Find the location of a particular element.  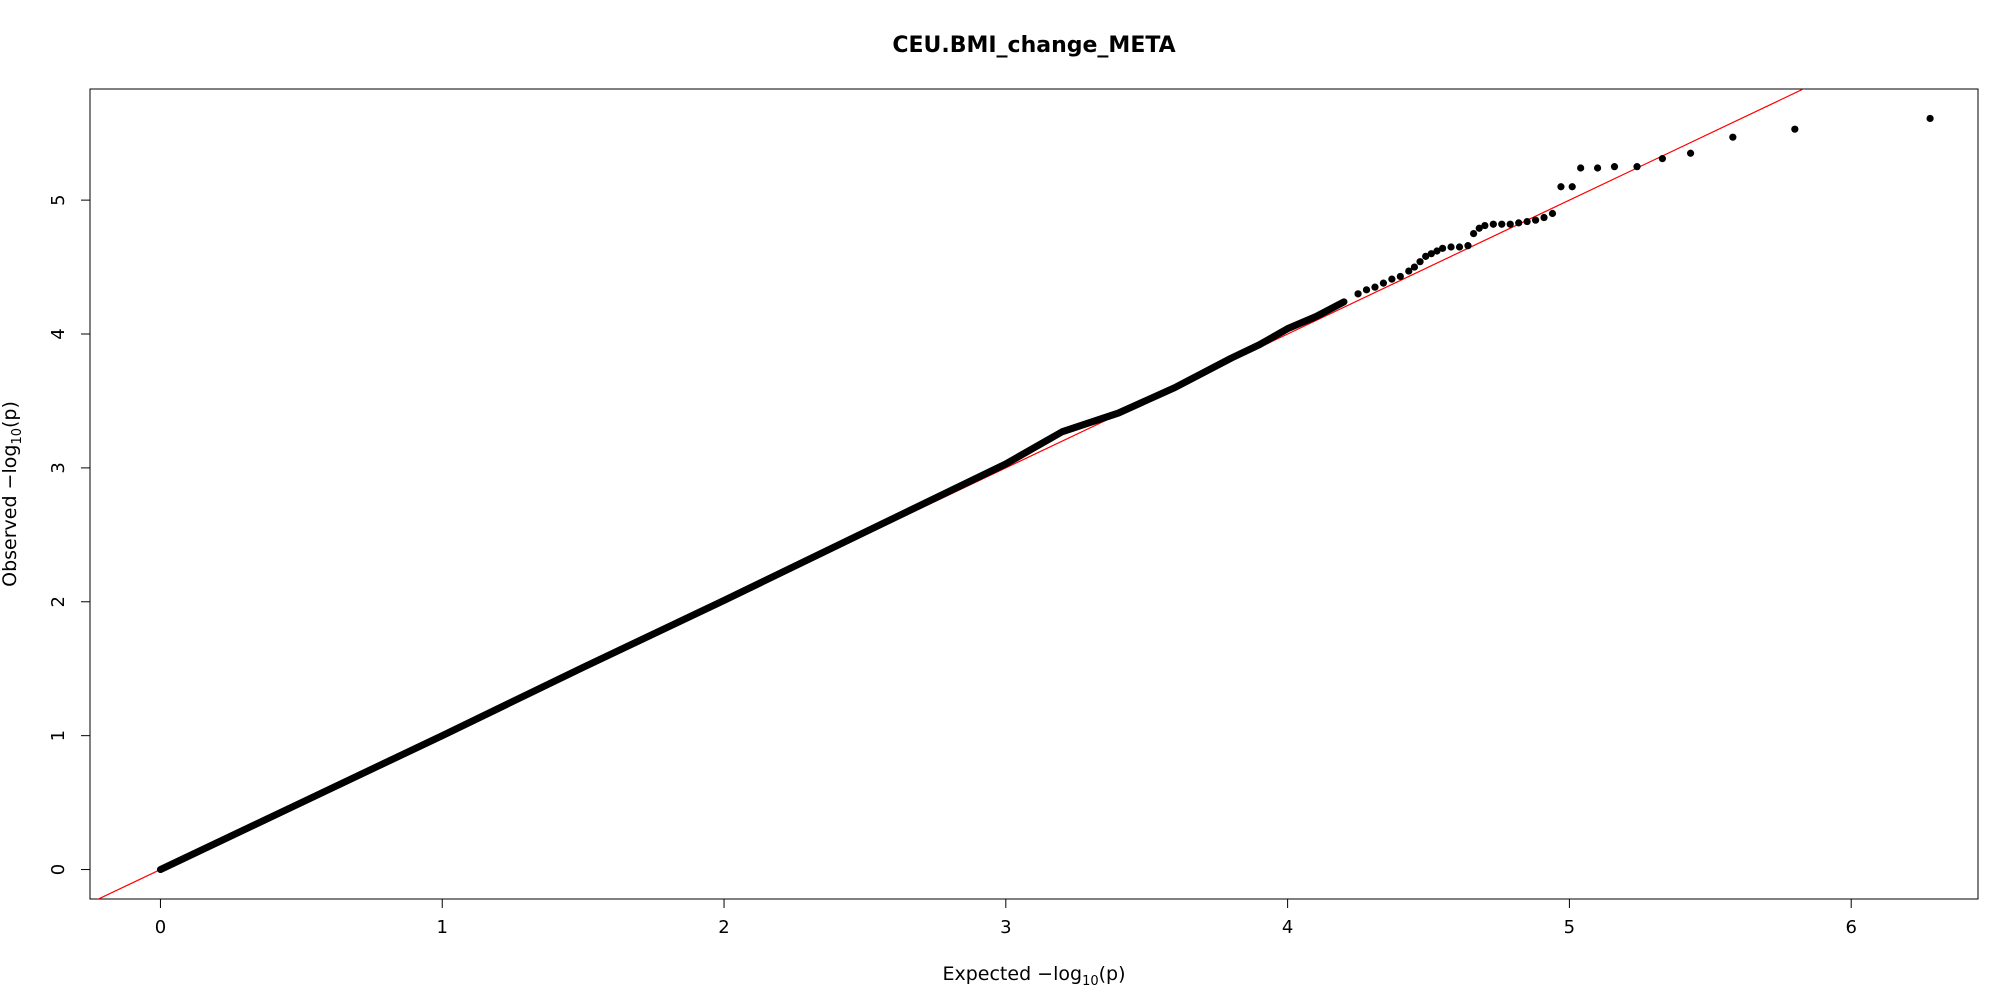

y-tick-label: 3 is located at coordinates (58, 467).